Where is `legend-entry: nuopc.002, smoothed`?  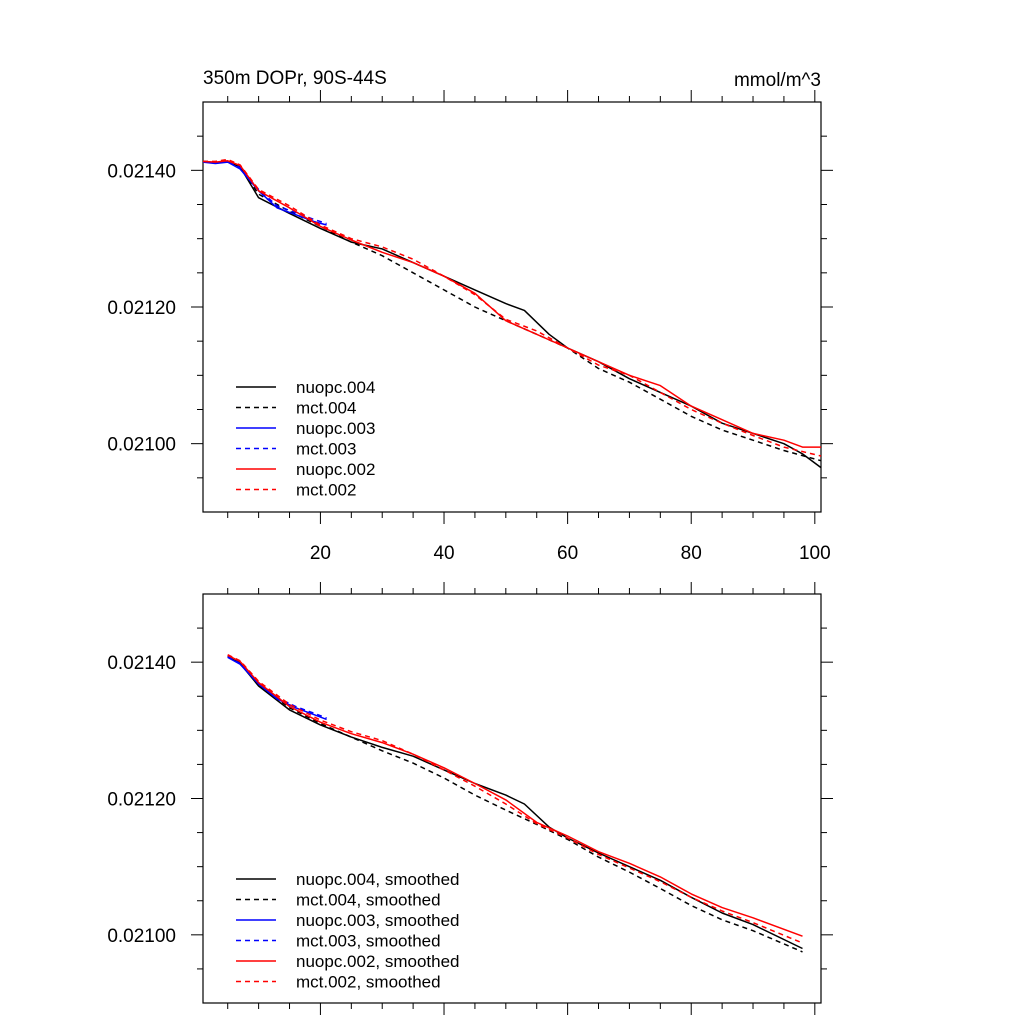
legend-entry: nuopc.002, smoothed is located at coordinates (378, 961).